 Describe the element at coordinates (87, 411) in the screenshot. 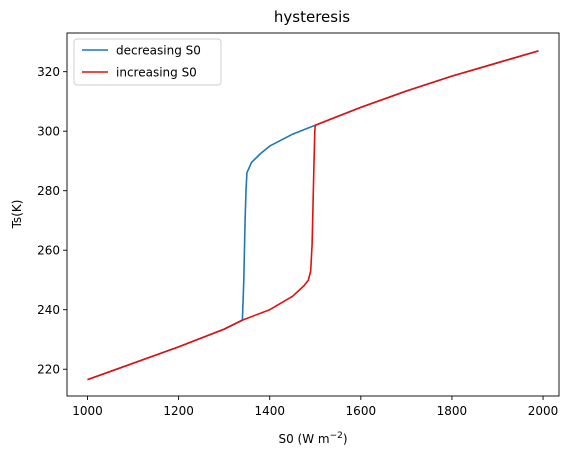

I see `x-tick-label: 1000` at that location.